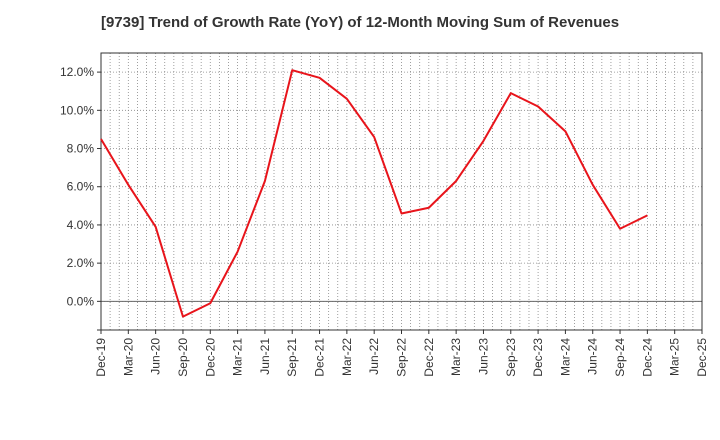 Image resolution: width=720 pixels, height=440 pixels. I want to click on y-tick-label: 4.0%, so click(81, 225).